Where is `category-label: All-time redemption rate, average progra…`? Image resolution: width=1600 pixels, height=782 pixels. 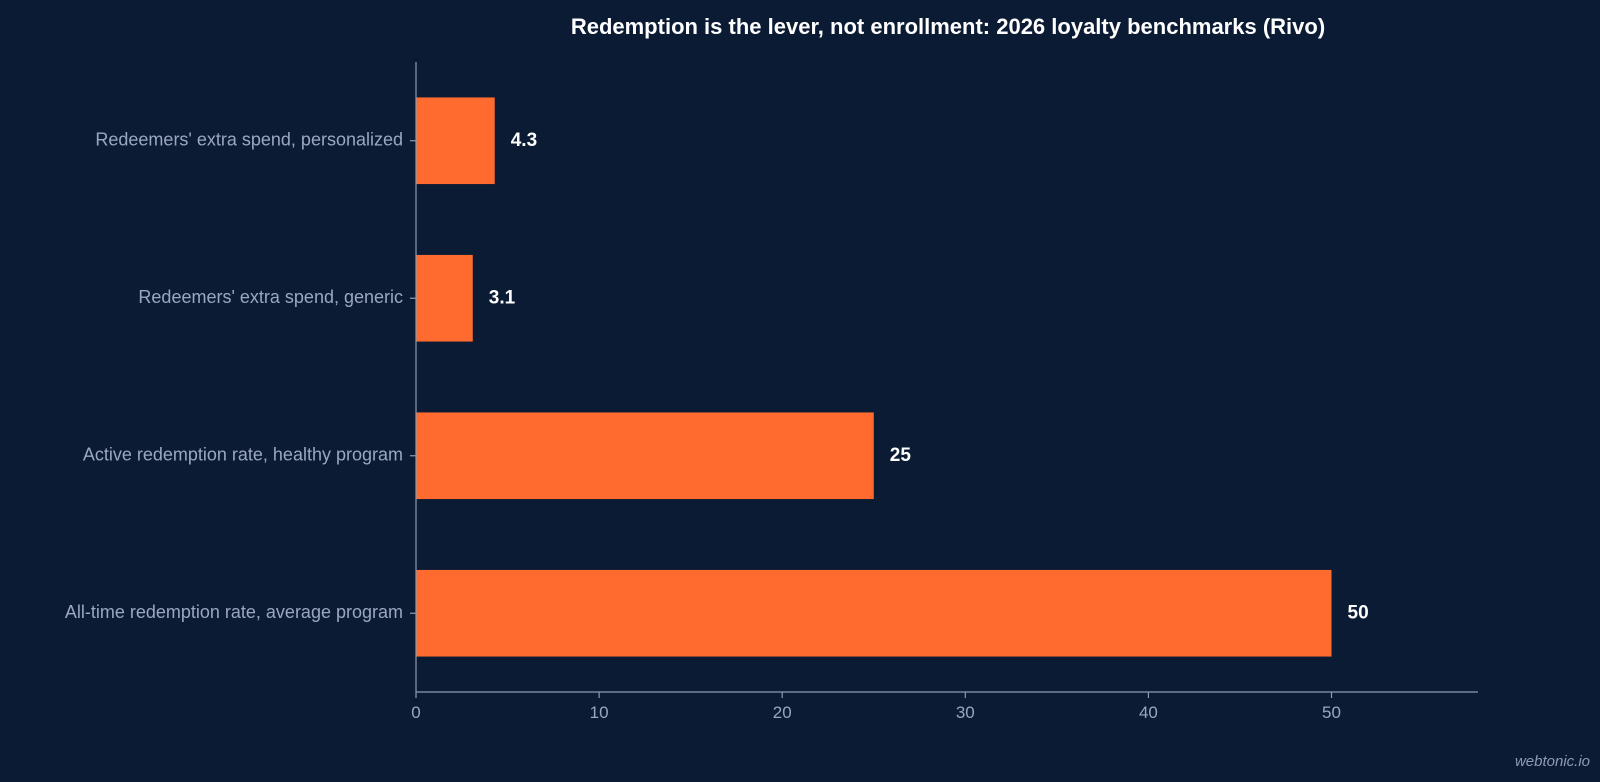 category-label: All-time redemption rate, average progra… is located at coordinates (234, 612).